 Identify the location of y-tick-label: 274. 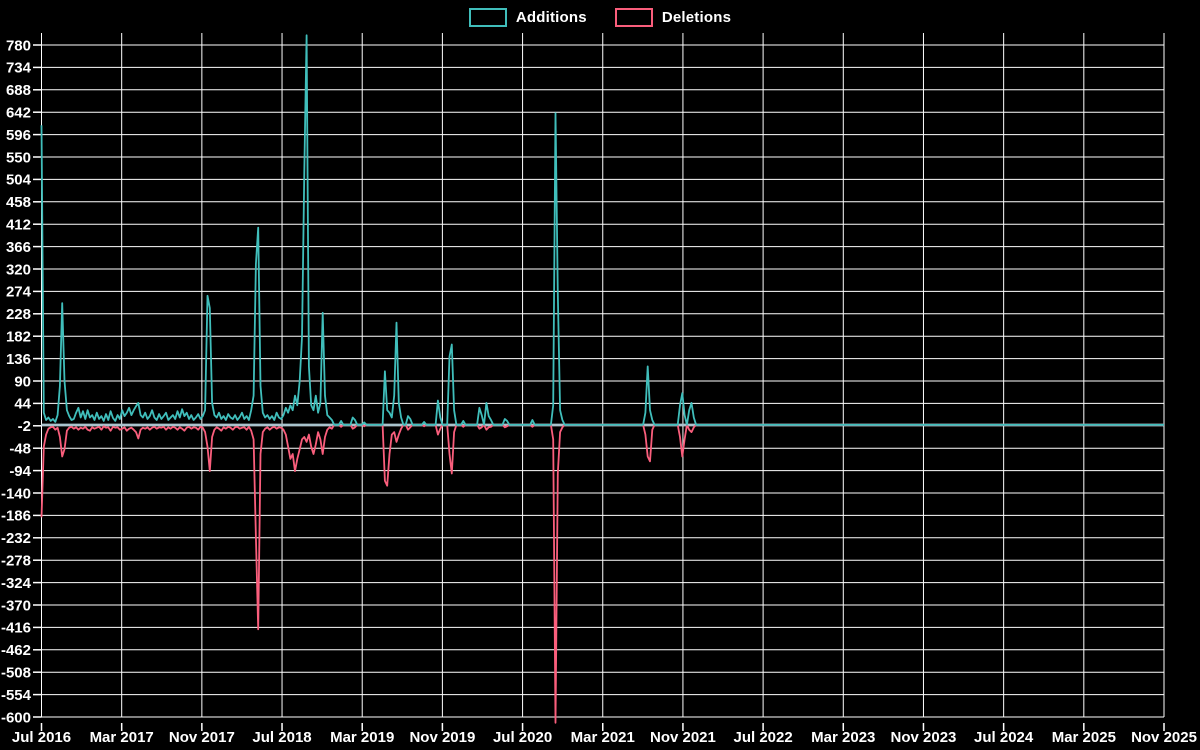
(19, 292).